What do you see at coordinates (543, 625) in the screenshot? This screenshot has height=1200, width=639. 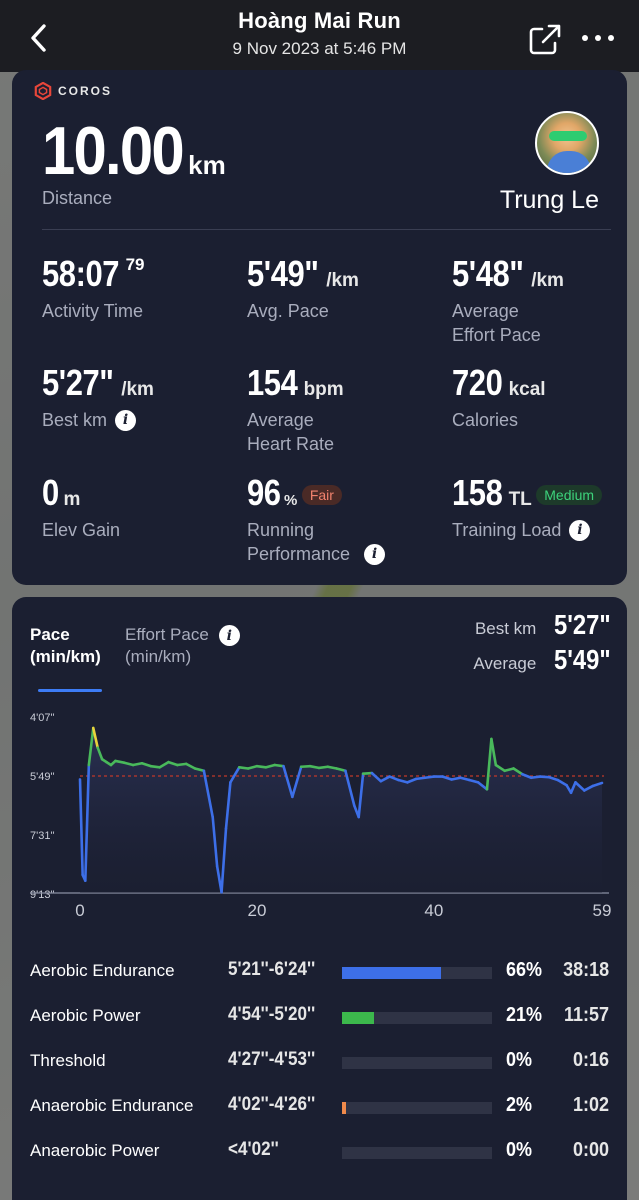 I see `best-km-summary: Best km 5'27"` at bounding box center [543, 625].